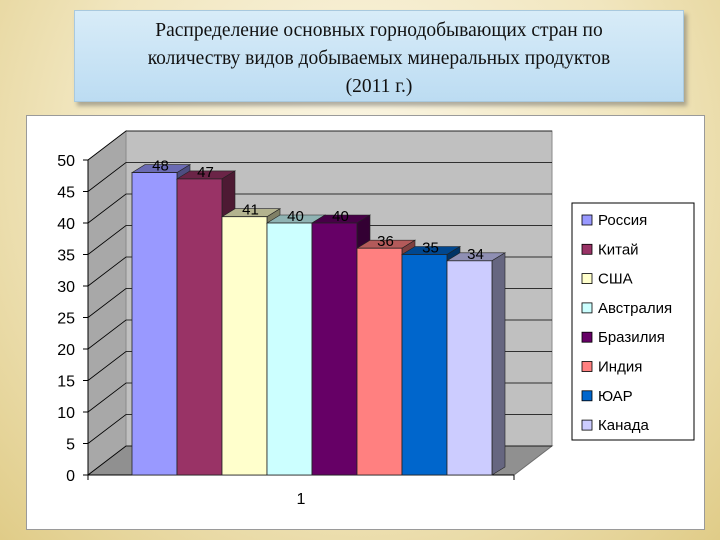 This screenshot has height=540, width=720. Describe the element at coordinates (66, 287) in the screenshot. I see `y-tick-label: 30` at that location.